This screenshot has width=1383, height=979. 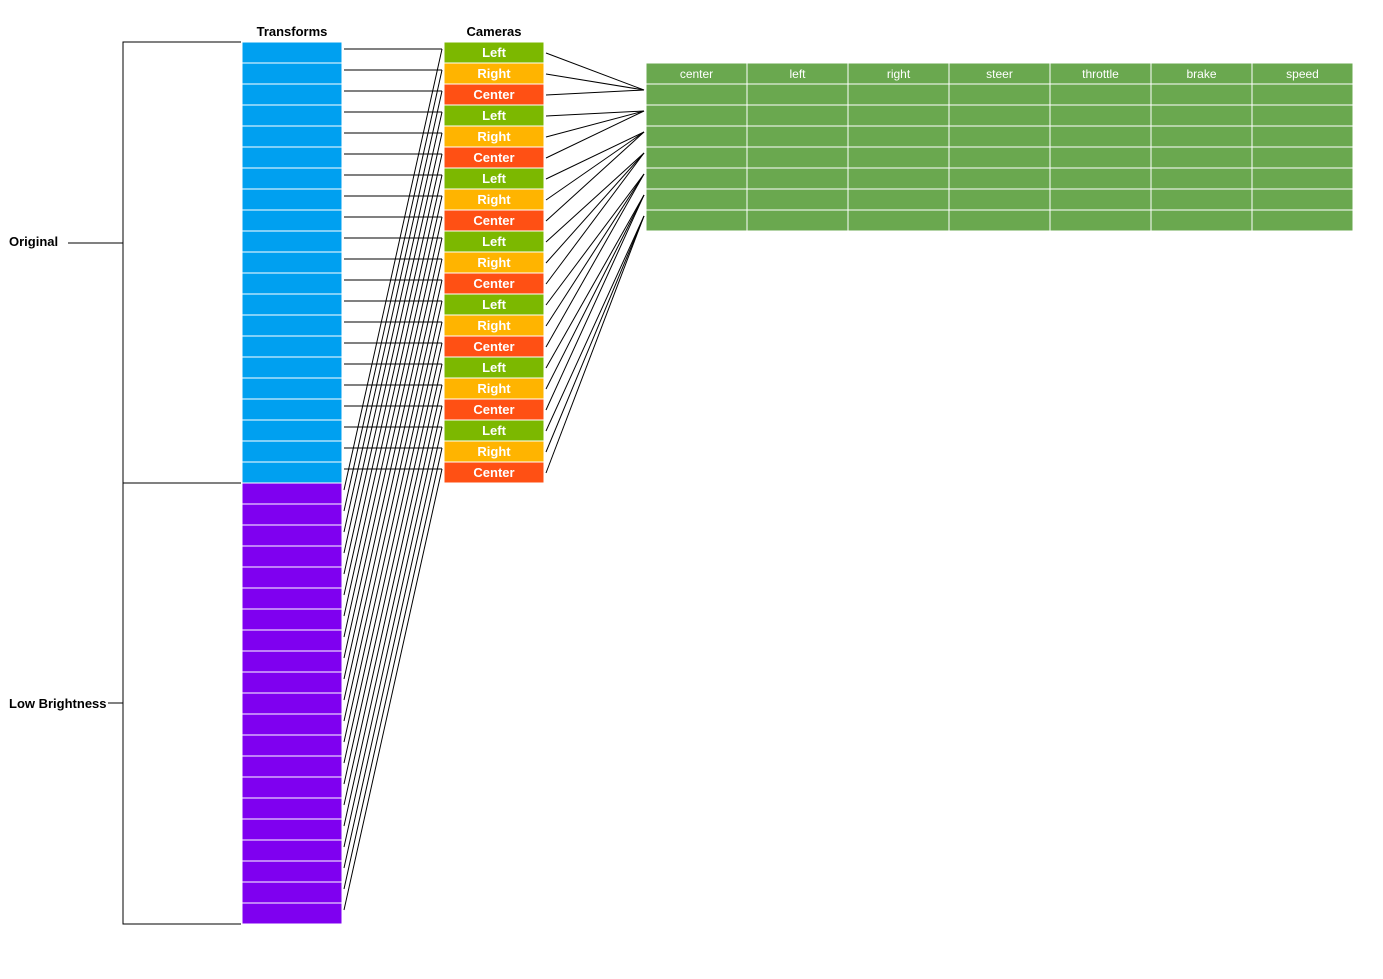 I want to click on group-label-original: Original, so click(x=33, y=241).